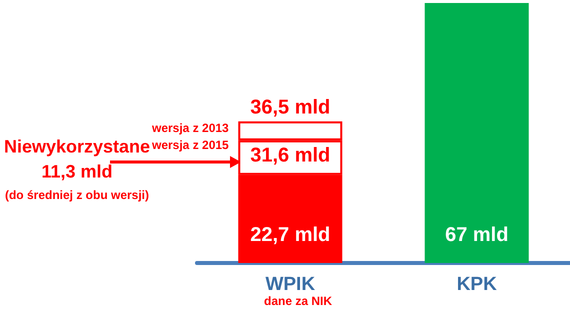 This screenshot has height=315, width=570. Describe the element at coordinates (298, 301) in the screenshot. I see `text: dane za NIK` at that location.